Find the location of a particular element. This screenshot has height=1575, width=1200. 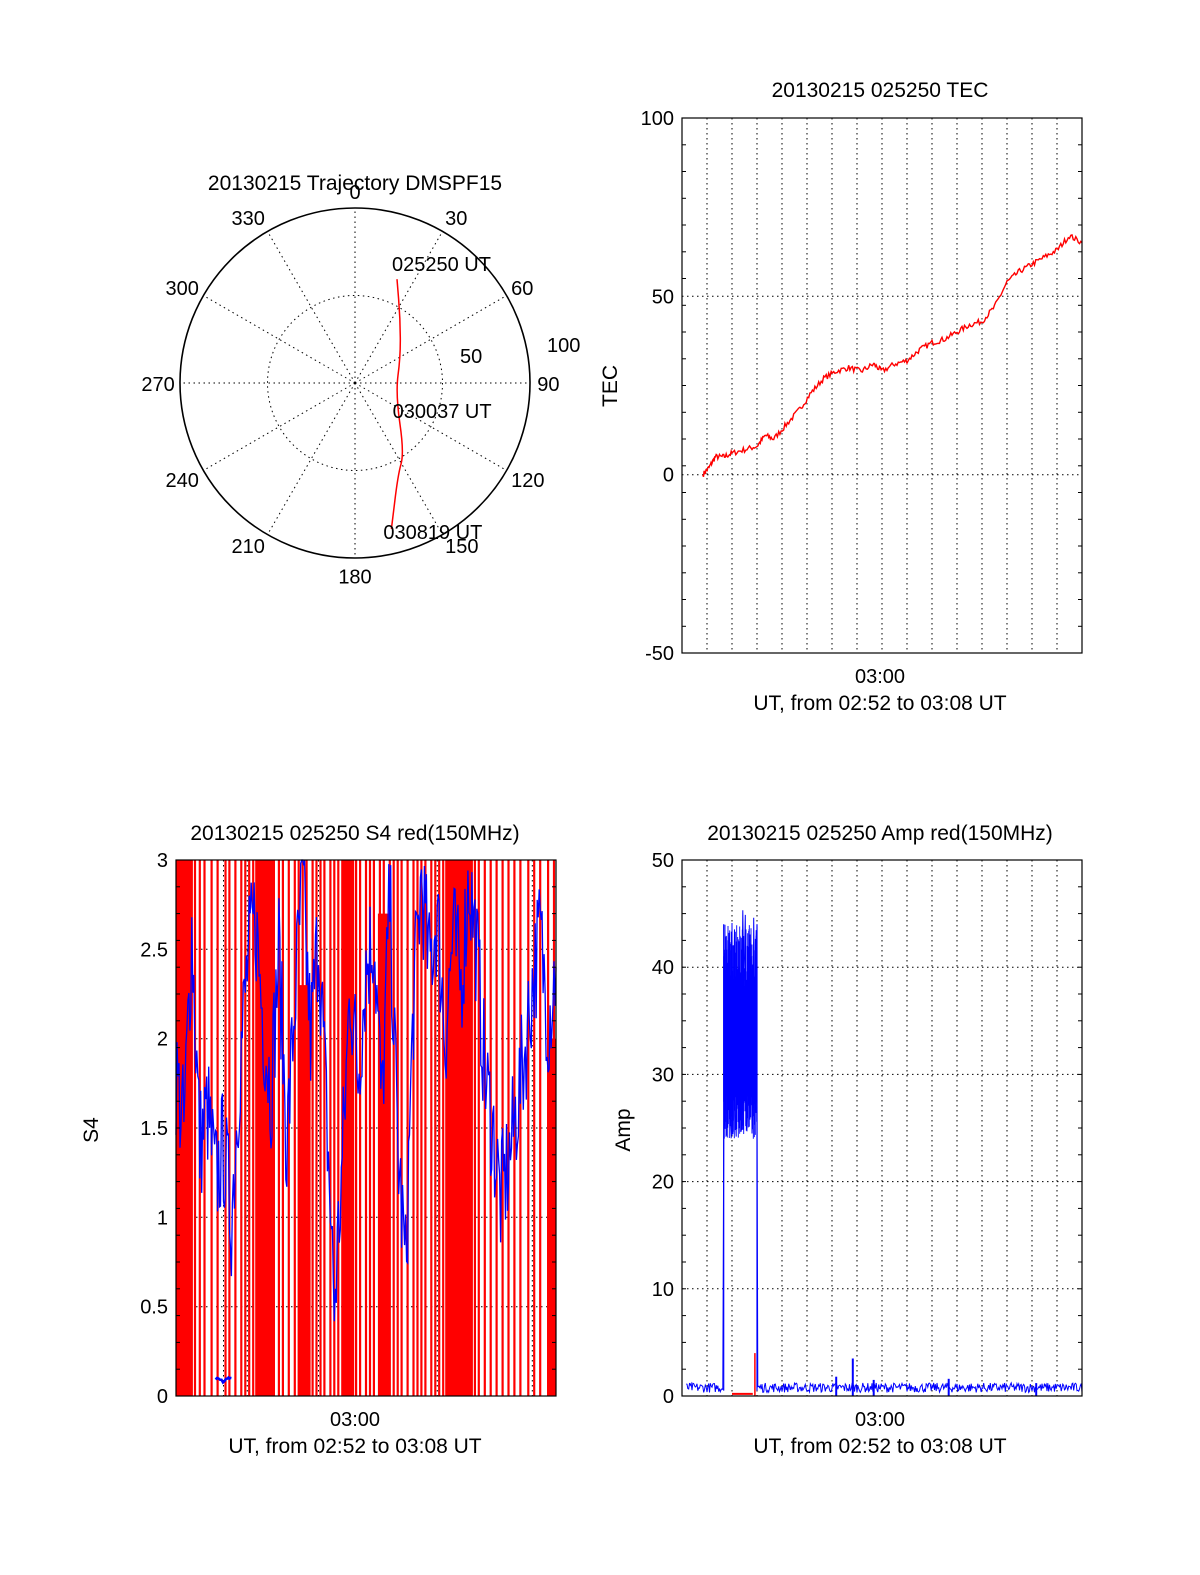

polar-azimuth-label: 90 is located at coordinates (548, 385).